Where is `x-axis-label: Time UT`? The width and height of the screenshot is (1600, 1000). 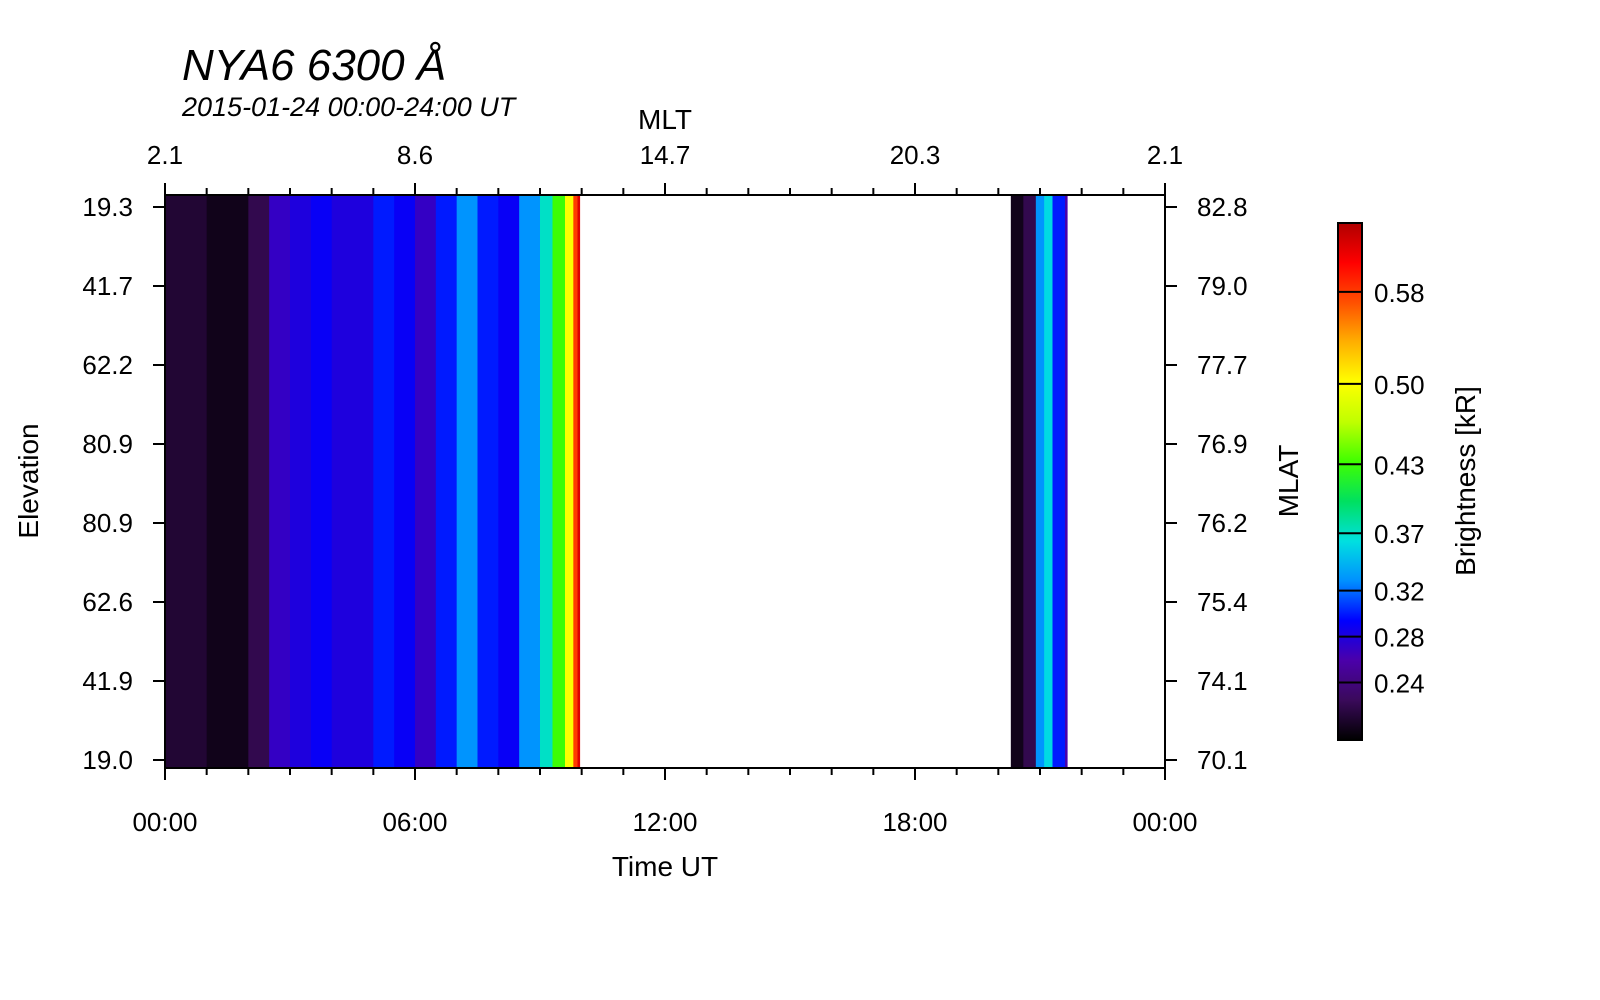 x-axis-label: Time UT is located at coordinates (665, 866).